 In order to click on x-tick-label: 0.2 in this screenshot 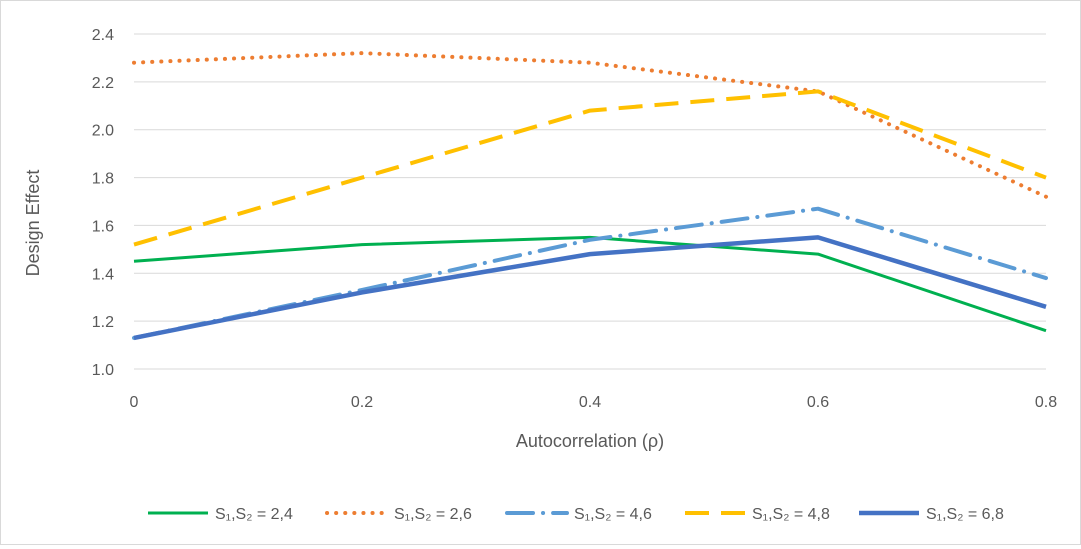, I will do `click(362, 402)`.